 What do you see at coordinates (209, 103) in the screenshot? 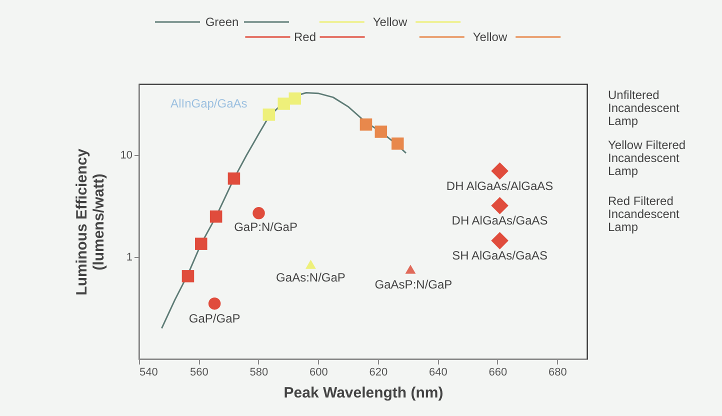
I see `annotation: AlInGap/GaAs` at bounding box center [209, 103].